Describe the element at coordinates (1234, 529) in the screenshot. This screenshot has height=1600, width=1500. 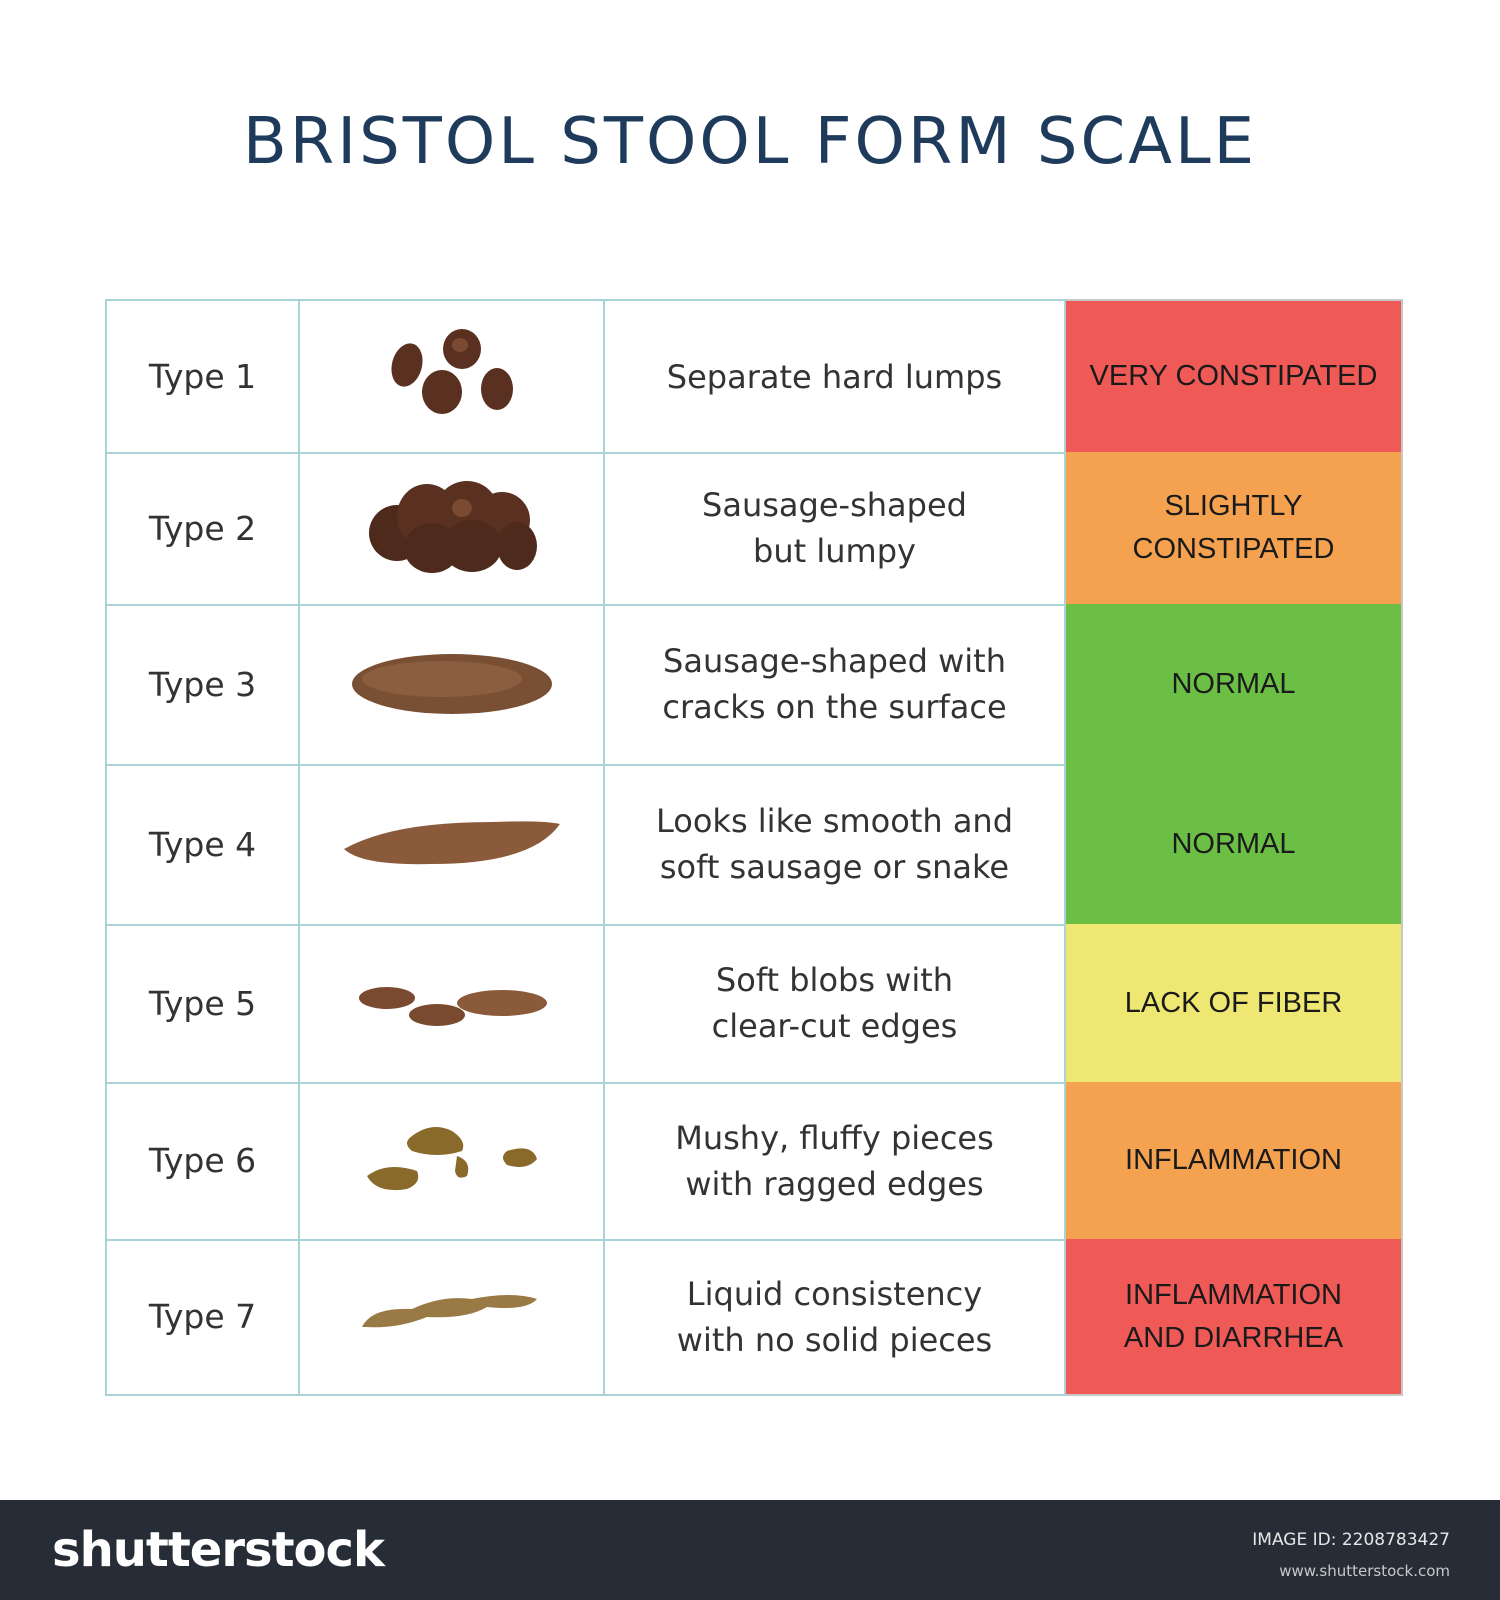
I see `status-badge: SLIGHTLY CONSTIPATED` at that location.